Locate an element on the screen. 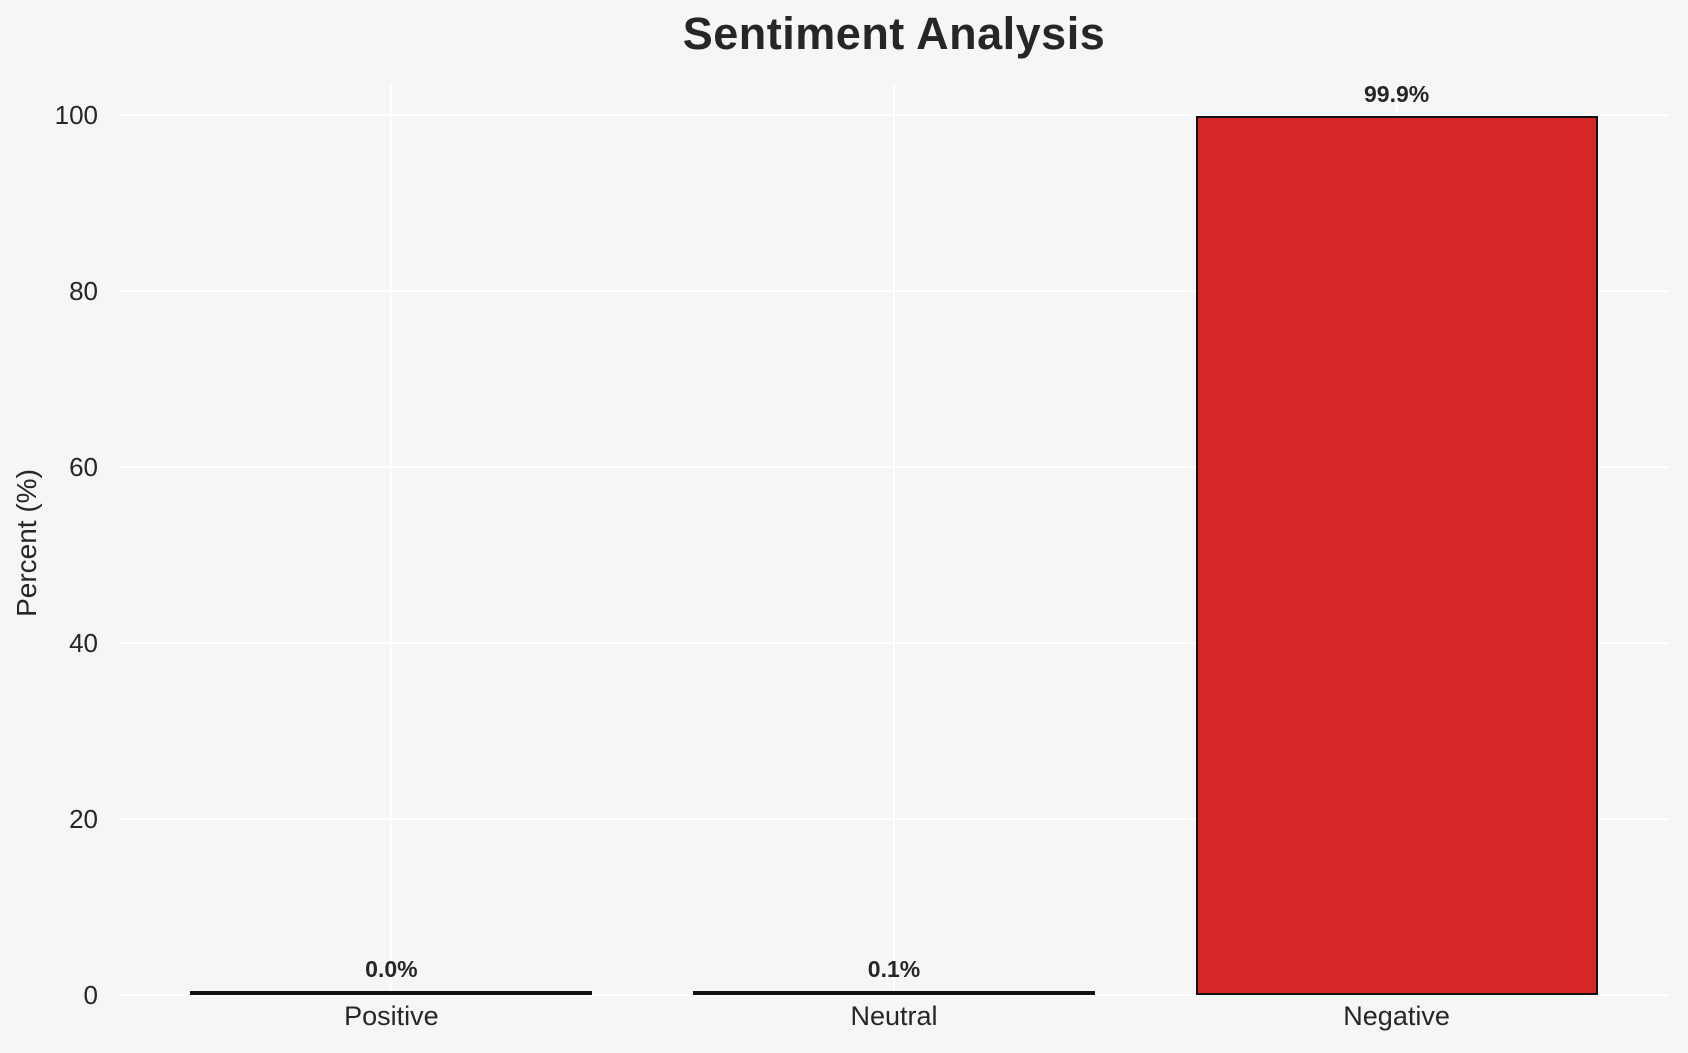 The width and height of the screenshot is (1688, 1053). y-tick-label: 60 is located at coordinates (83, 467).